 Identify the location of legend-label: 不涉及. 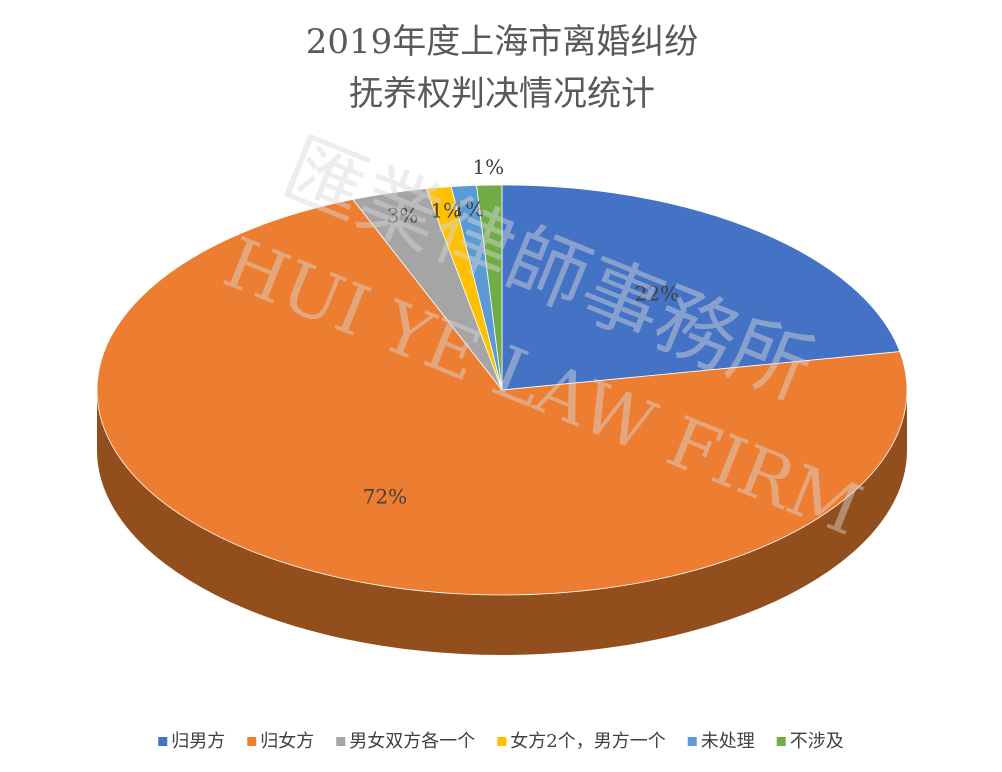
(817, 741).